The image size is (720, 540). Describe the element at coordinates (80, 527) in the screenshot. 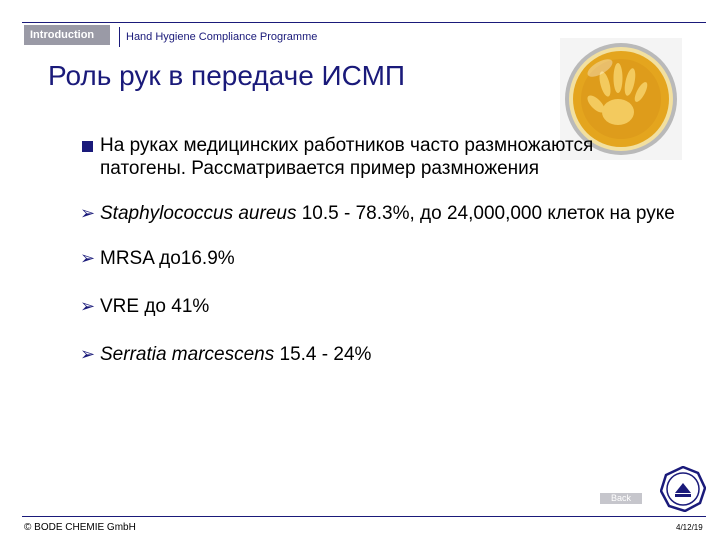

I see `copyright-text: © BODE CHEMIE GmbH` at that location.